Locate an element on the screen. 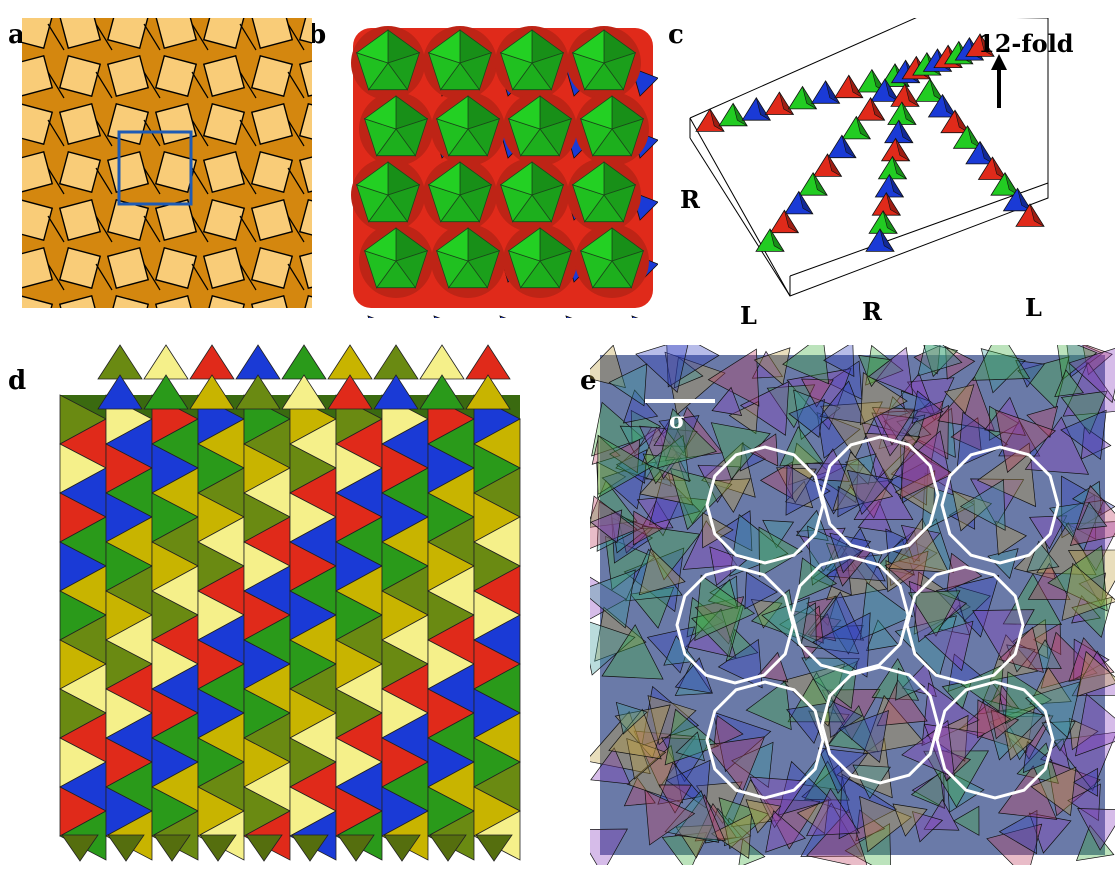 Image resolution: width=1118 pixels, height=871 pixels. panel-b-packing is located at coordinates (503, 168).